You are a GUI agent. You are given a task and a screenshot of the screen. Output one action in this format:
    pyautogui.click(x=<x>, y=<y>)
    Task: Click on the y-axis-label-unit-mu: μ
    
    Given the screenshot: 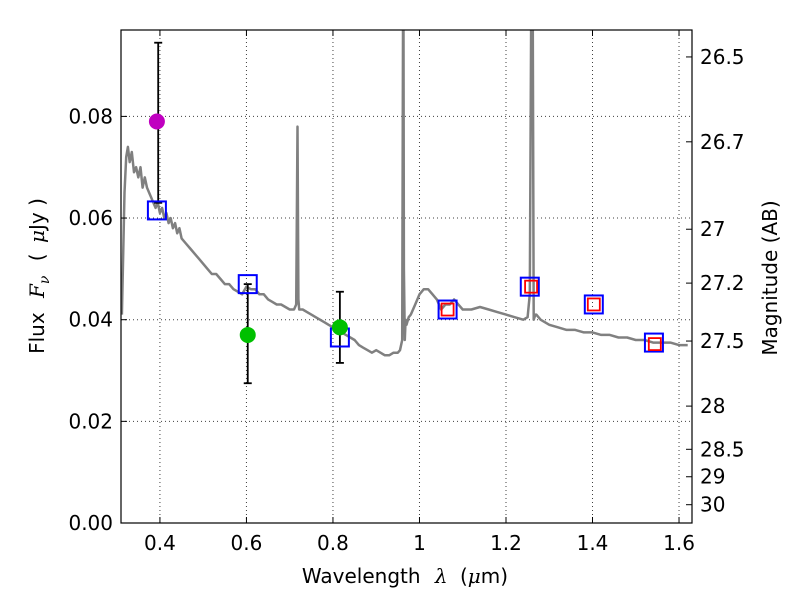 What is the action you would take?
    pyautogui.click(x=37, y=236)
    